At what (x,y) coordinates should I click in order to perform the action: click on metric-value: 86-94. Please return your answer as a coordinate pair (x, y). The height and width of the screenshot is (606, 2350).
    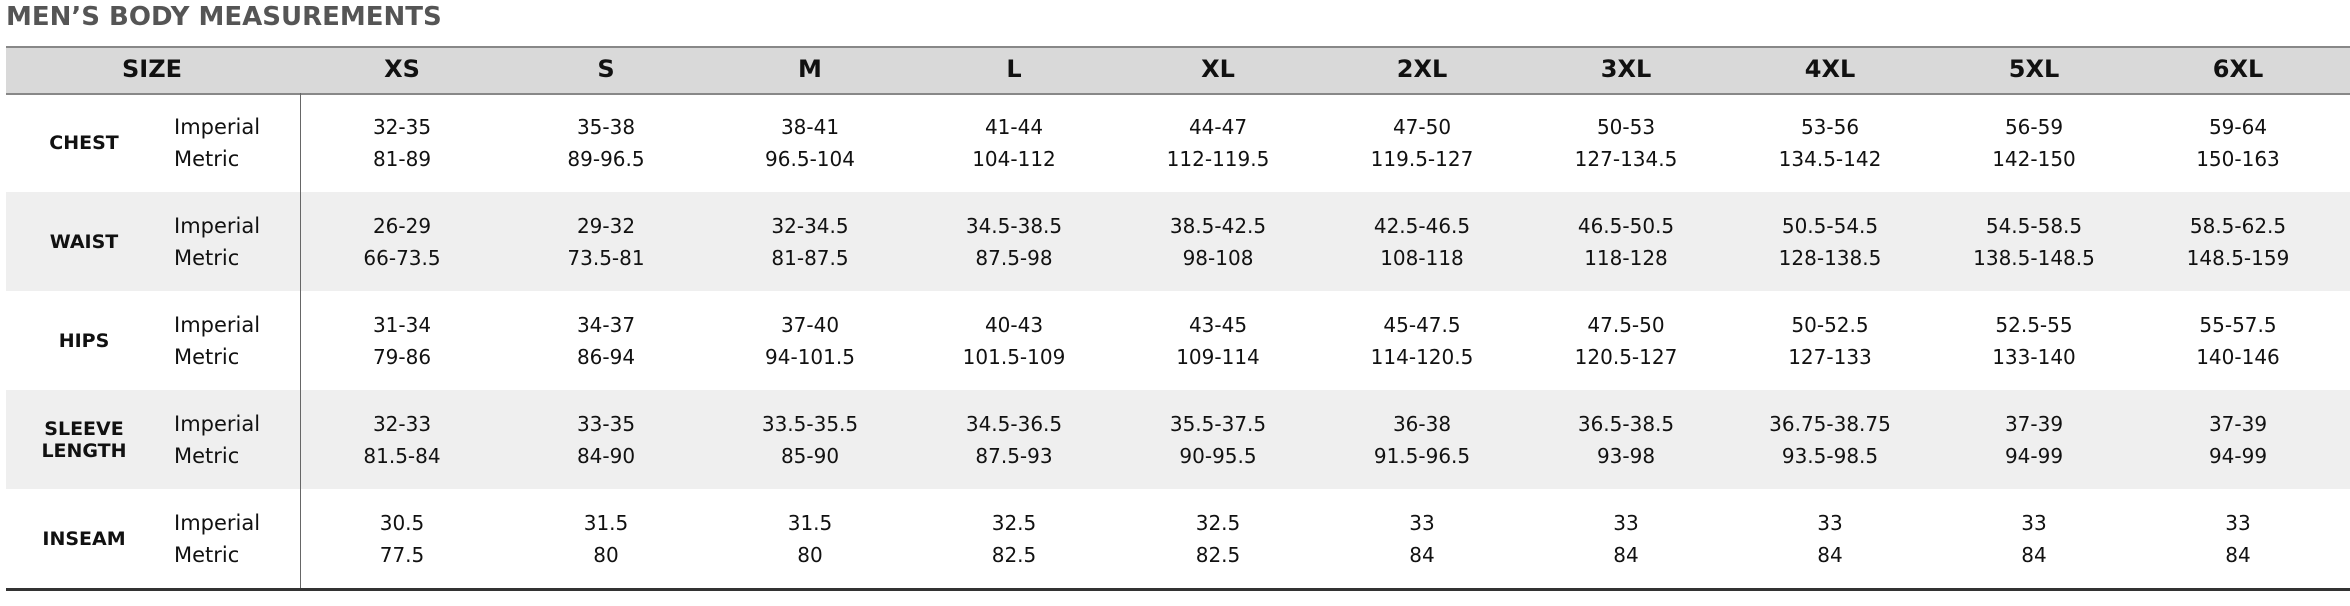
    Looking at the image, I should click on (606, 356).